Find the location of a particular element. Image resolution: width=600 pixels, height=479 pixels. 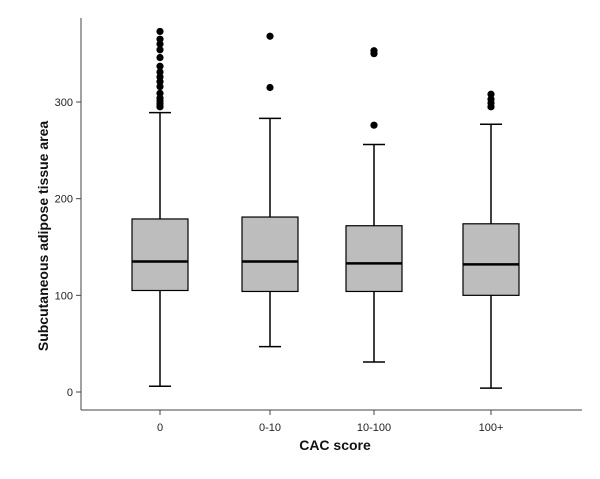

y-tick-label: 0 is located at coordinates (70, 393).